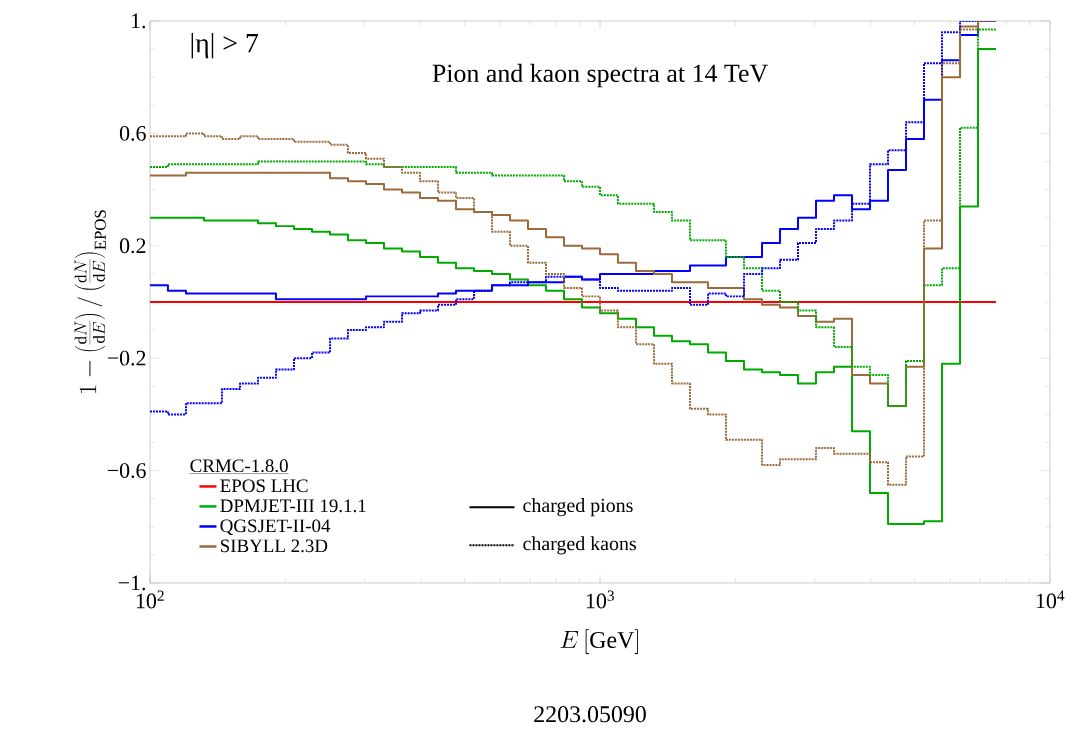  I want to click on y-tick-label: −0.6, so click(126, 471).